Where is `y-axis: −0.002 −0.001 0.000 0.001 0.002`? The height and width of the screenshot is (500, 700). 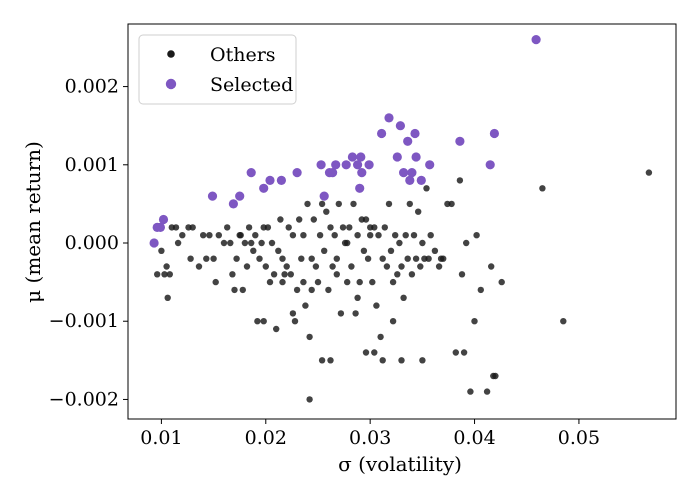
y-axis: −0.002 −0.001 0.000 0.001 0.002 is located at coordinates (88, 243).